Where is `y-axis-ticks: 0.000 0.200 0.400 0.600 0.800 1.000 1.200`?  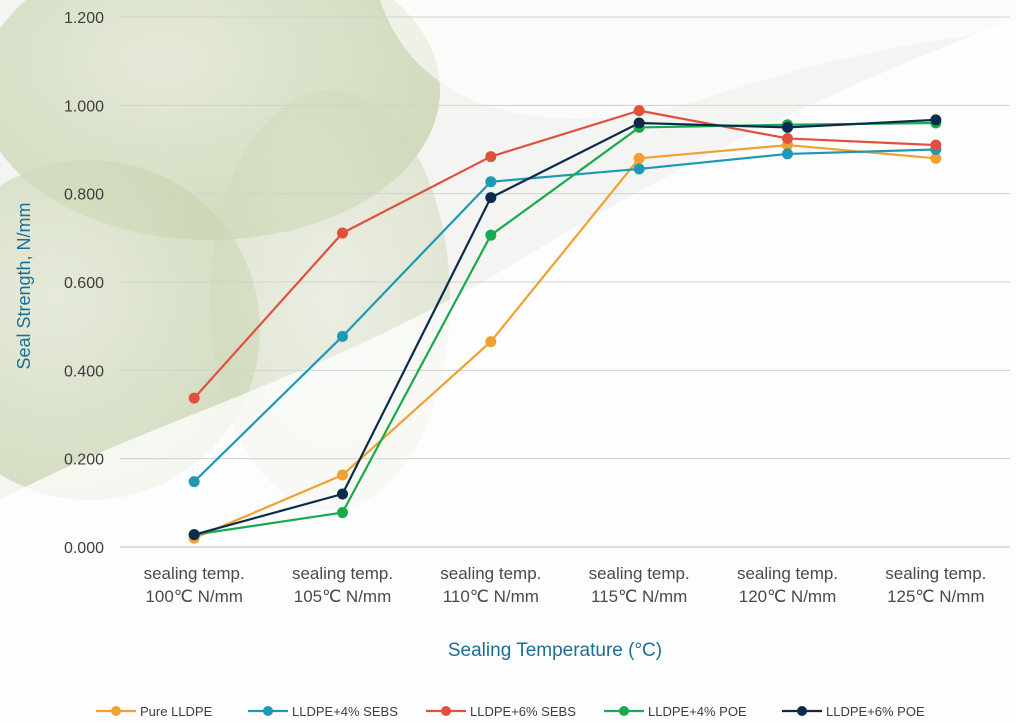 y-axis-ticks: 0.000 0.200 0.400 0.600 0.800 1.000 1.200 is located at coordinates (84, 283).